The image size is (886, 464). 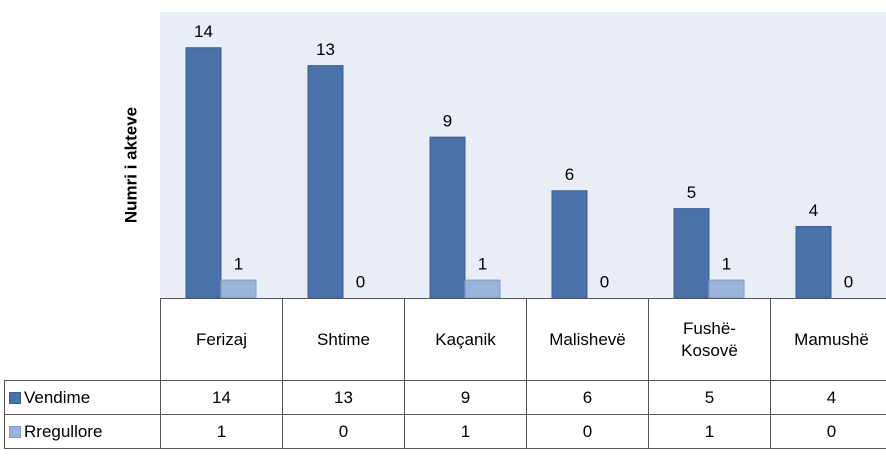 What do you see at coordinates (587, 339) in the screenshot?
I see `category-cell: Malishevë` at bounding box center [587, 339].